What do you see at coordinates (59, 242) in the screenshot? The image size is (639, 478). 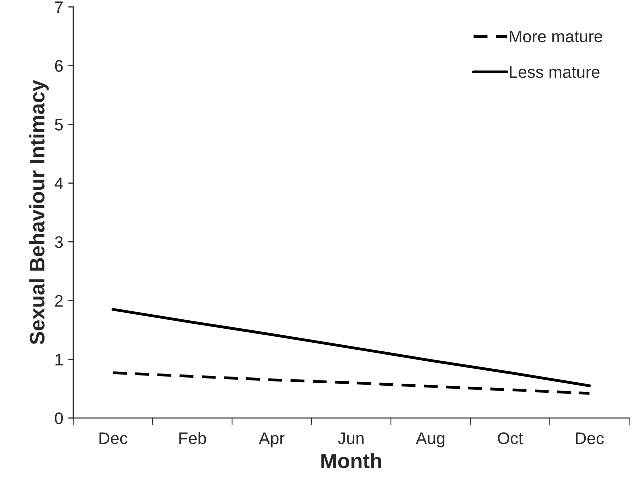 I see `y-tick-label: 3` at bounding box center [59, 242].